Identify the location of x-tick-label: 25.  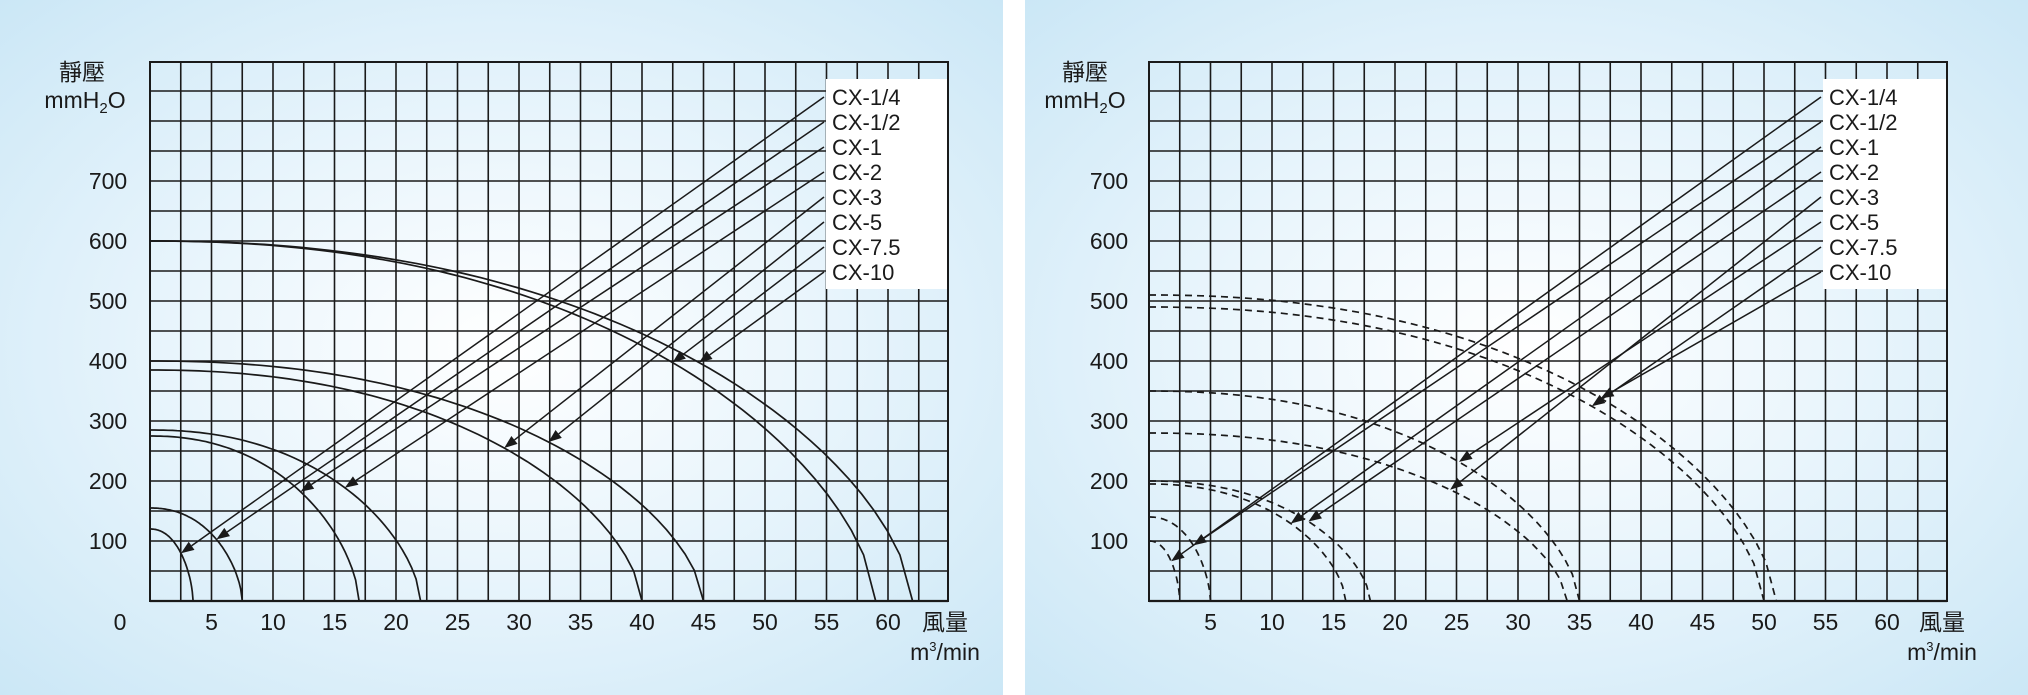
(1457, 622).